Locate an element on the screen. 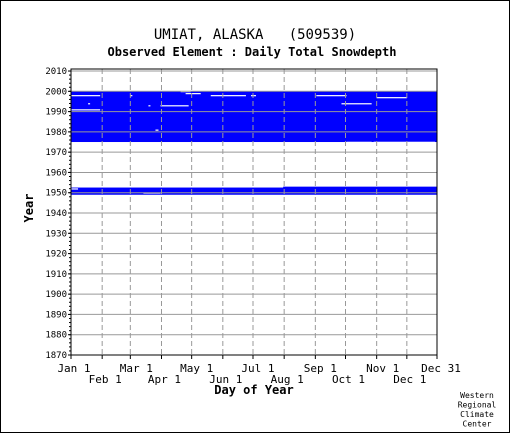  y-tick-label: 1940 is located at coordinates (56, 214).